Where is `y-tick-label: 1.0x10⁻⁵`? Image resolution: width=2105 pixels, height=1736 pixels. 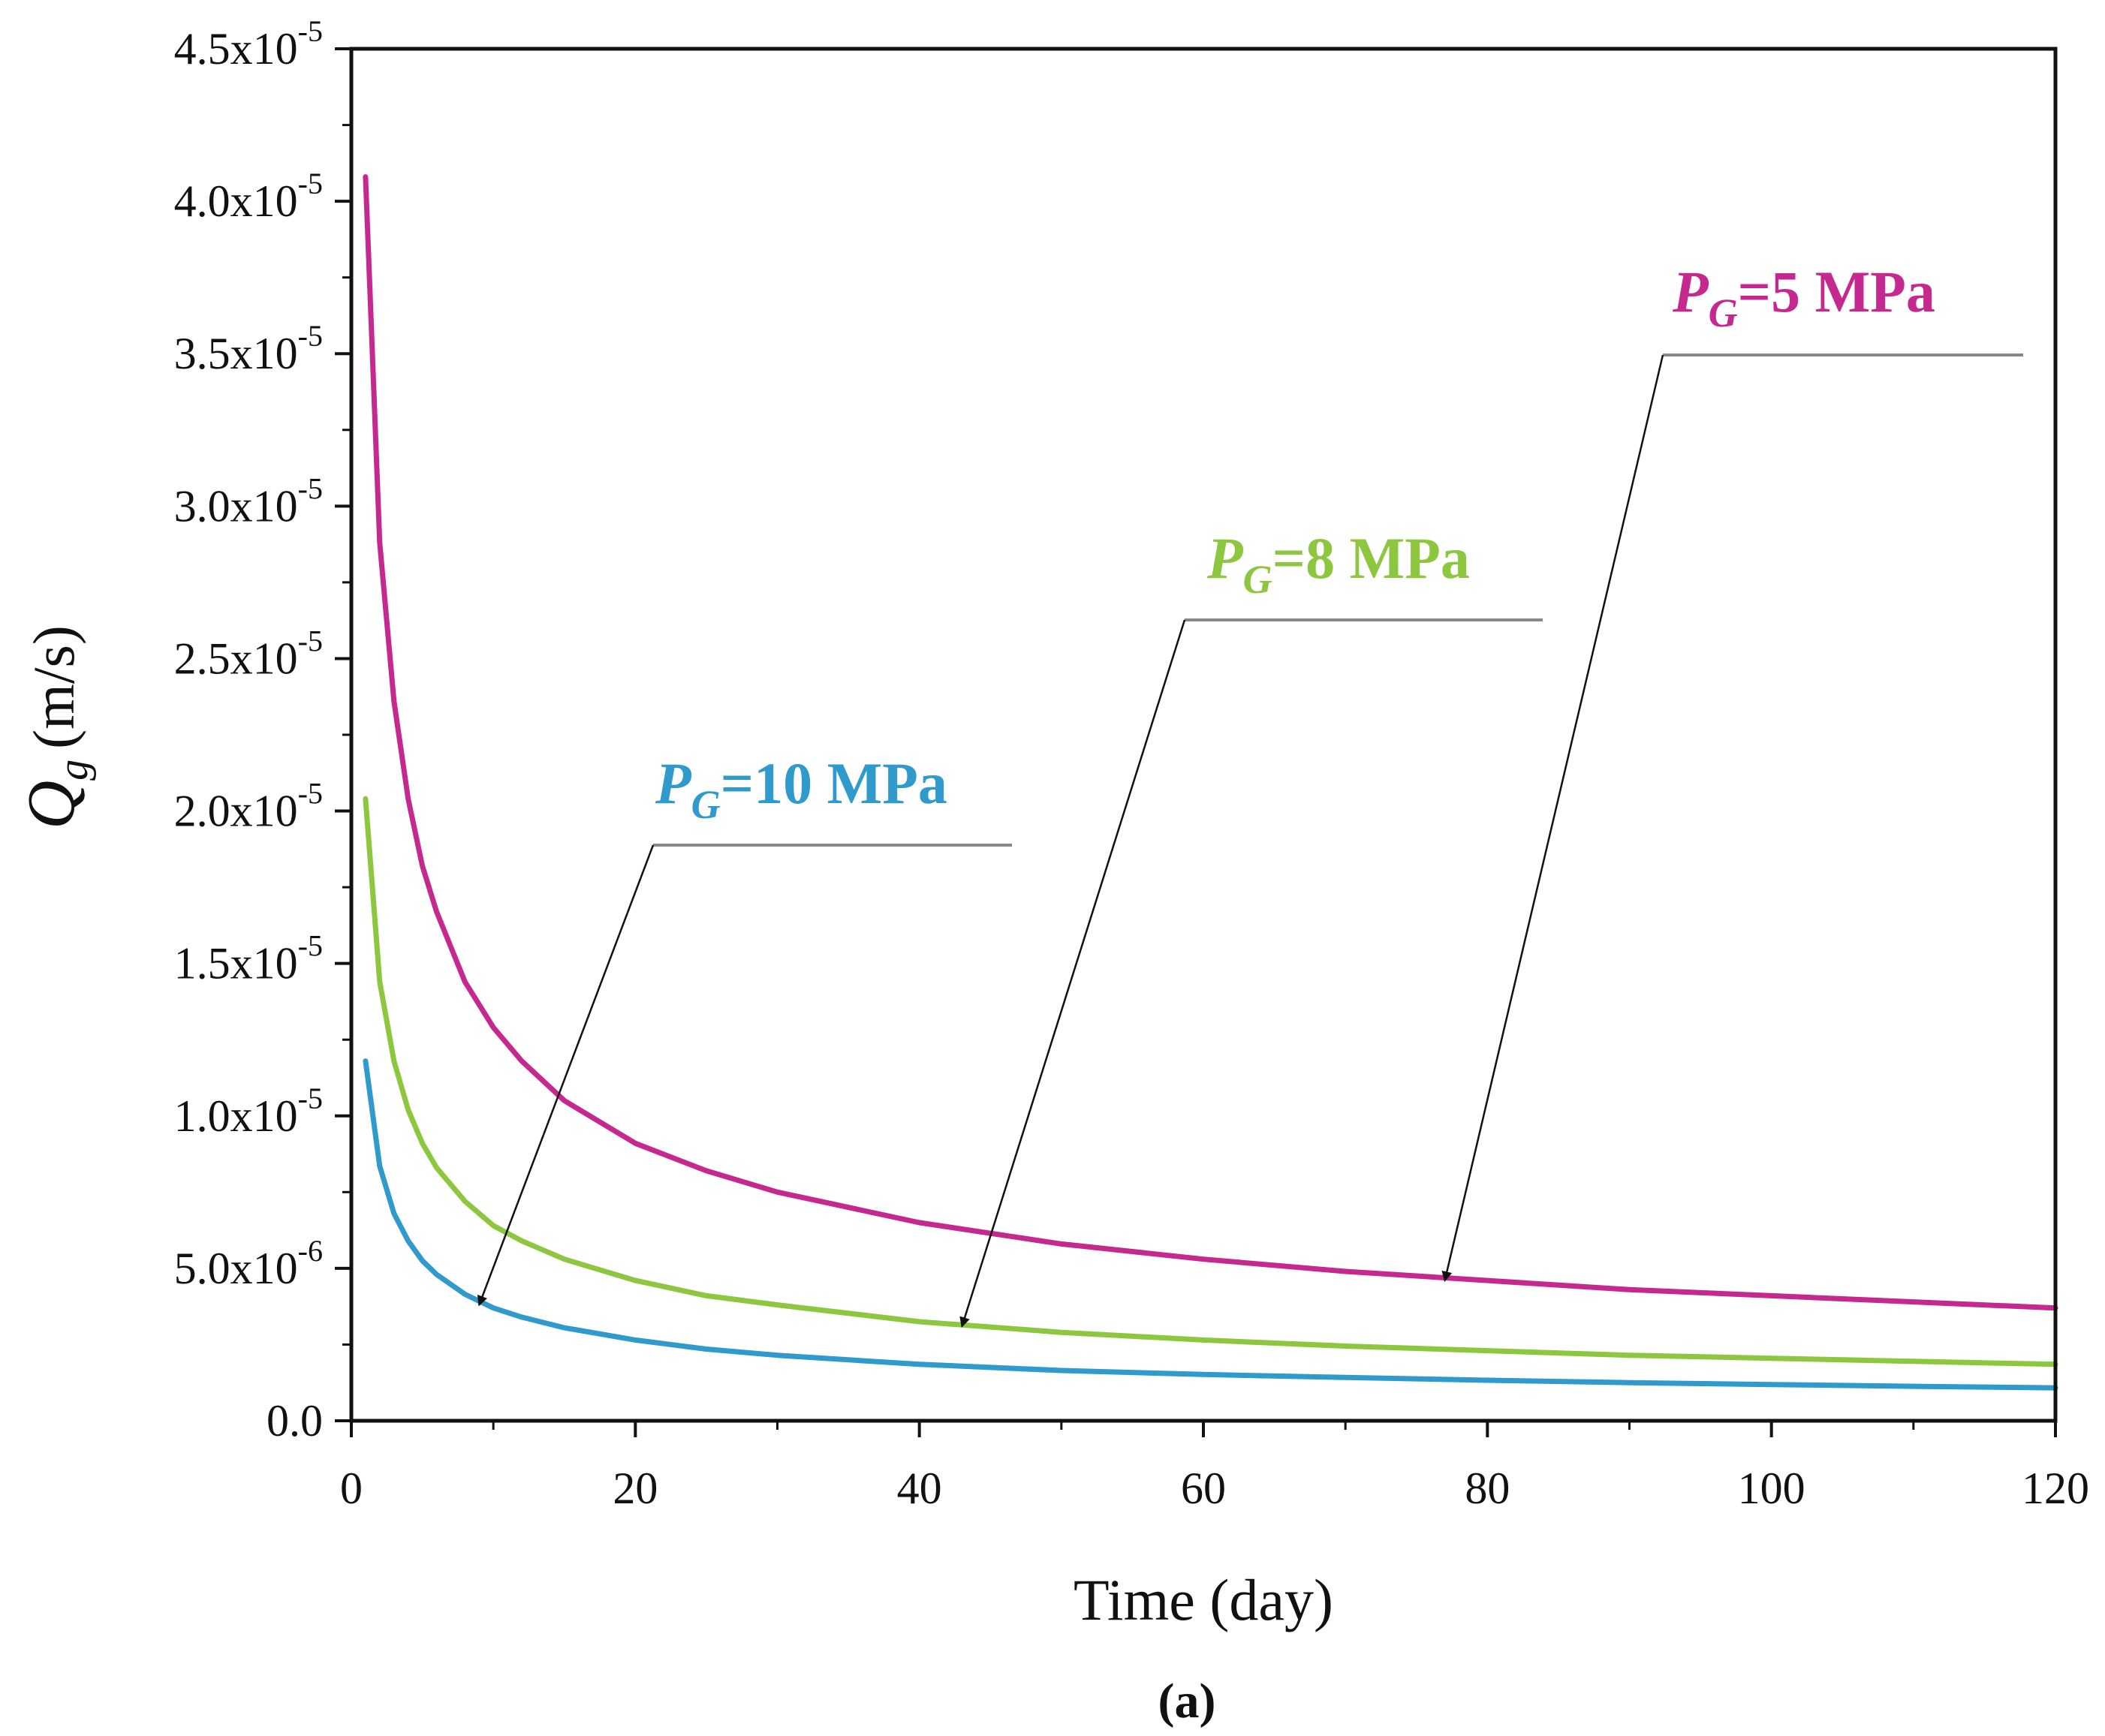 y-tick-label: 1.0x10⁻⁵ is located at coordinates (248, 1112).